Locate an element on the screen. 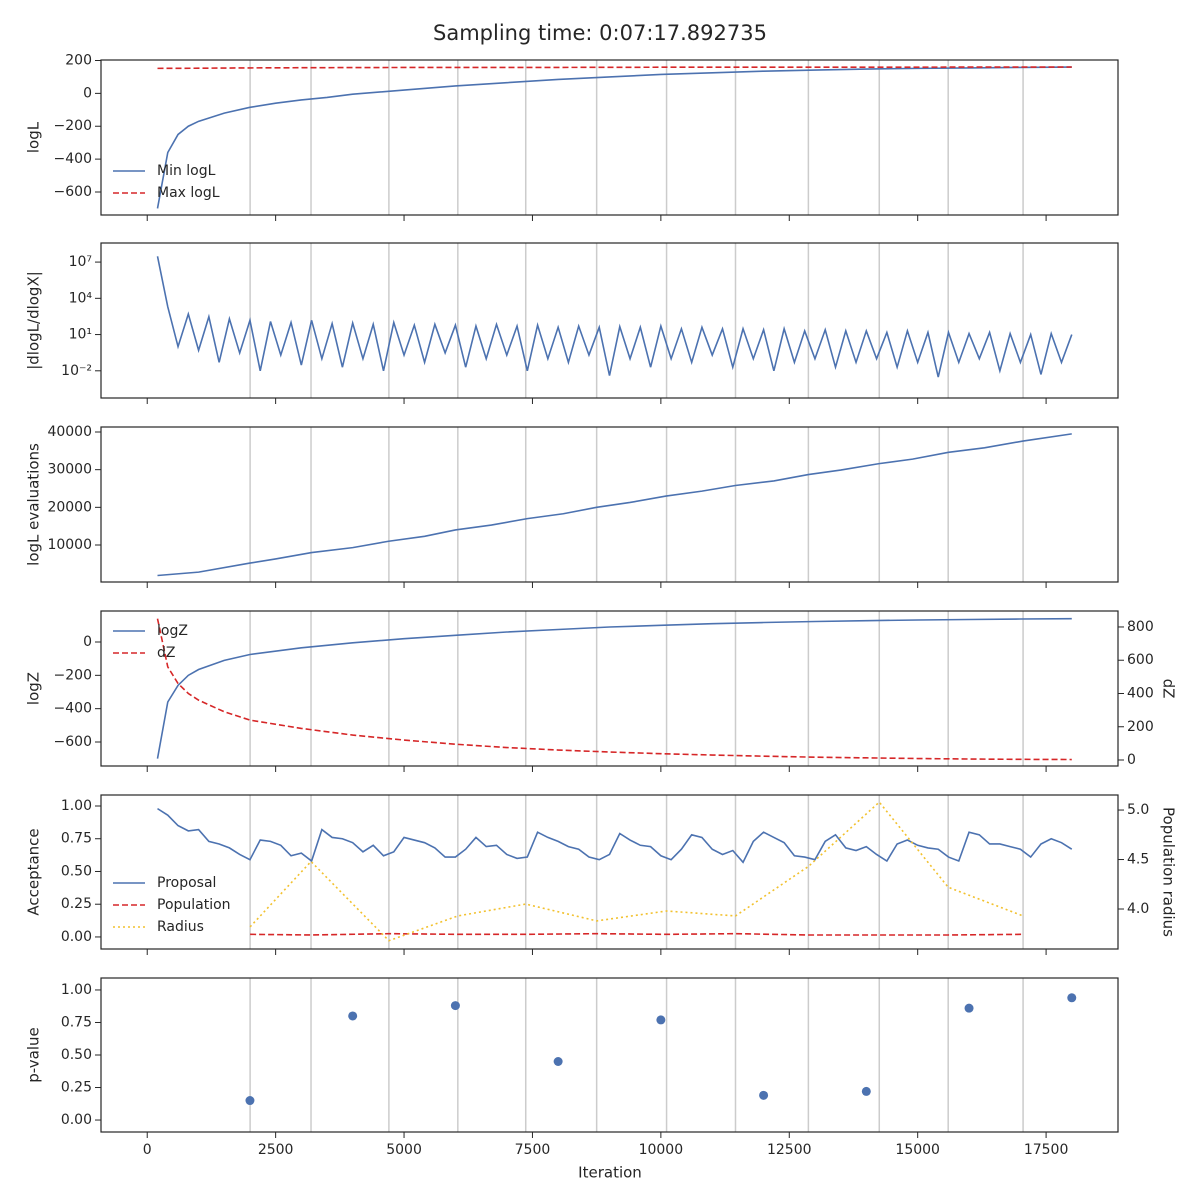  y2-tick-label: 600 is located at coordinates (1140, 660).